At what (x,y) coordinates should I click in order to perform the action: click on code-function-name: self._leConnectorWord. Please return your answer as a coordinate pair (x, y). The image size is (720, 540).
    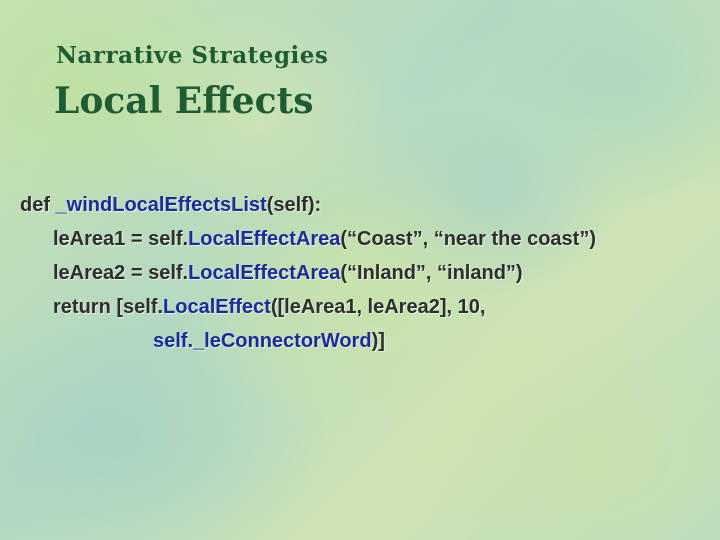
    Looking at the image, I should click on (262, 341).